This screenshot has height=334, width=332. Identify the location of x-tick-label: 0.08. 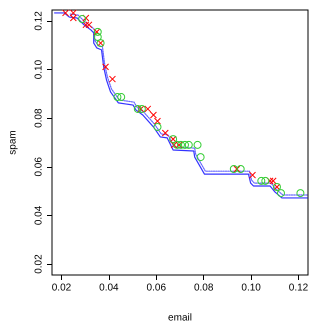
(204, 288).